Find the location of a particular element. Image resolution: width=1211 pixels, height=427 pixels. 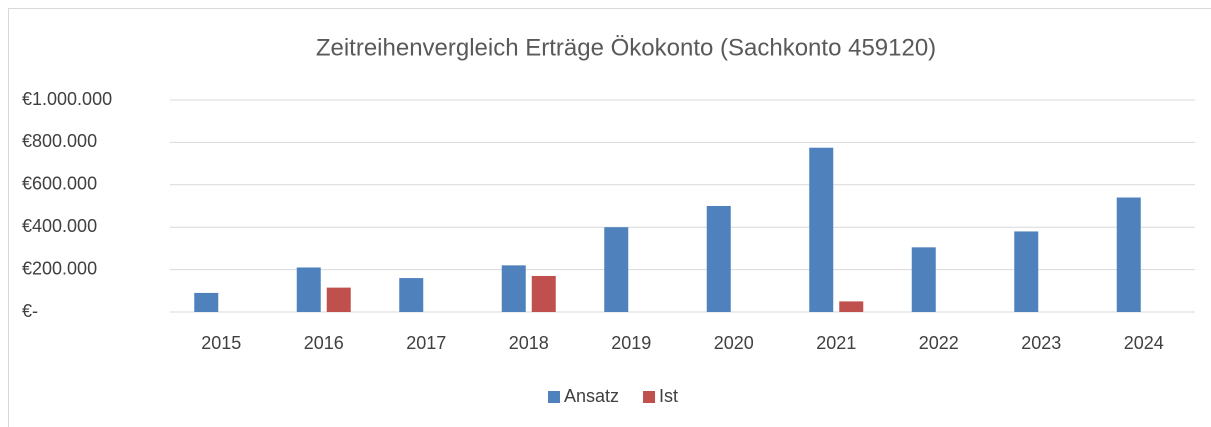

y-tick-label: €800.000 is located at coordinates (59, 141).